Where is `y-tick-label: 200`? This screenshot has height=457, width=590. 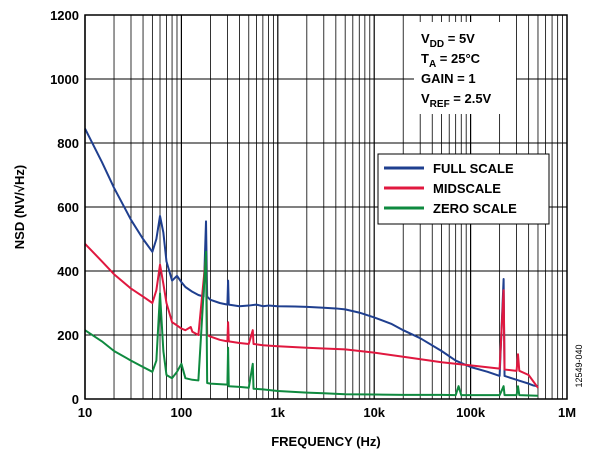
y-tick-label: 200 is located at coordinates (68, 335).